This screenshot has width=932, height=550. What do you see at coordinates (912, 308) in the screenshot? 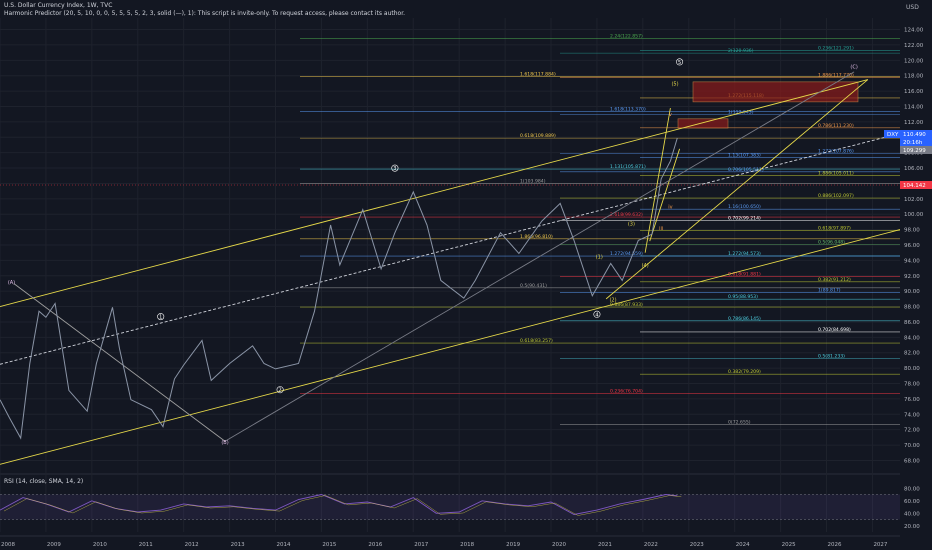
I see `y-tick-label: 88.00` at bounding box center [912, 308].